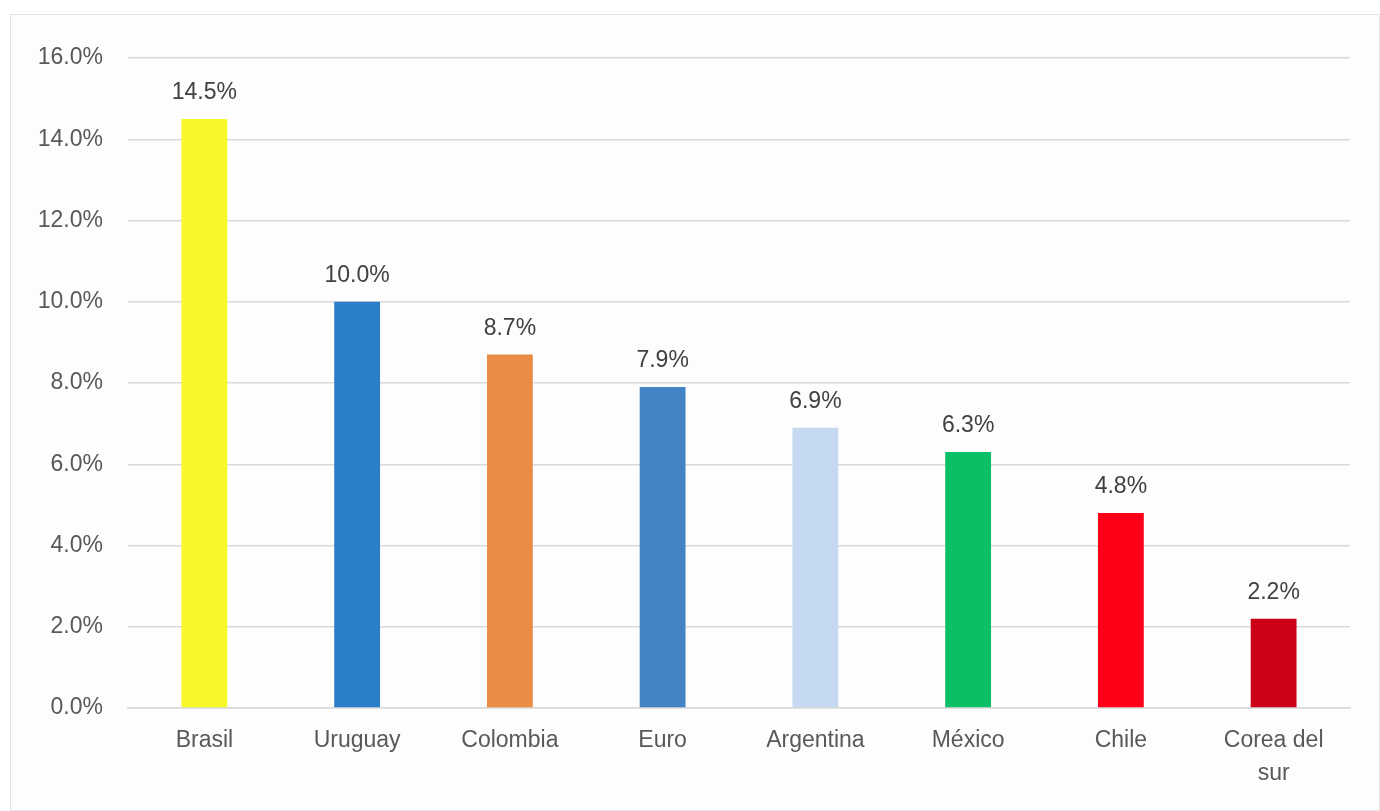  I want to click on x-tick-label: Brasil, so click(204, 739).